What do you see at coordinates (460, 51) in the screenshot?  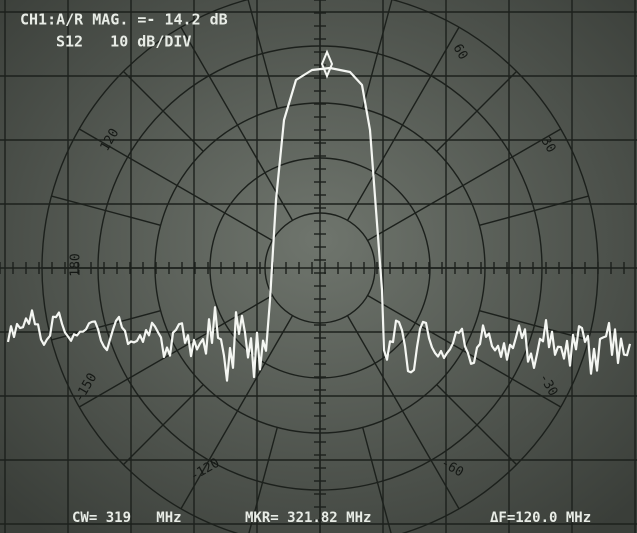 I see `polar-label: 60` at bounding box center [460, 51].